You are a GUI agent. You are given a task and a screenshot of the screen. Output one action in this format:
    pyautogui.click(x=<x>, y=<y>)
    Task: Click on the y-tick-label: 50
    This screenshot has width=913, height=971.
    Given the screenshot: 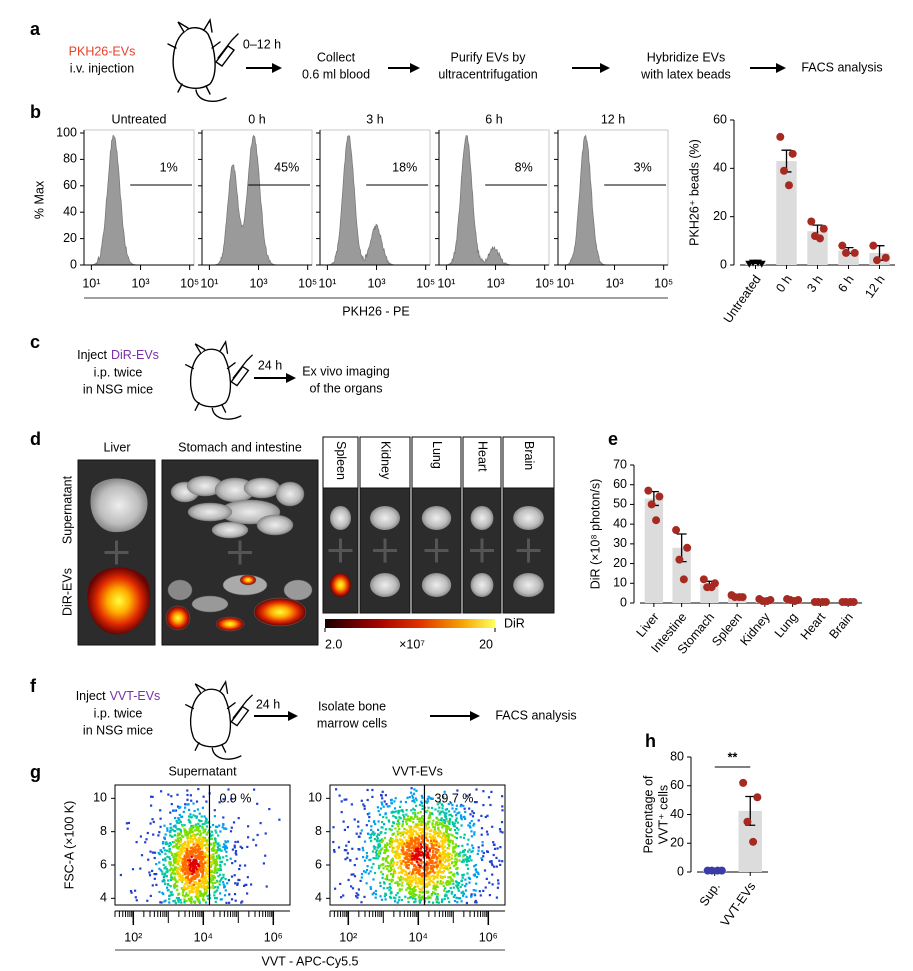 What is the action you would take?
    pyautogui.click(x=620, y=504)
    